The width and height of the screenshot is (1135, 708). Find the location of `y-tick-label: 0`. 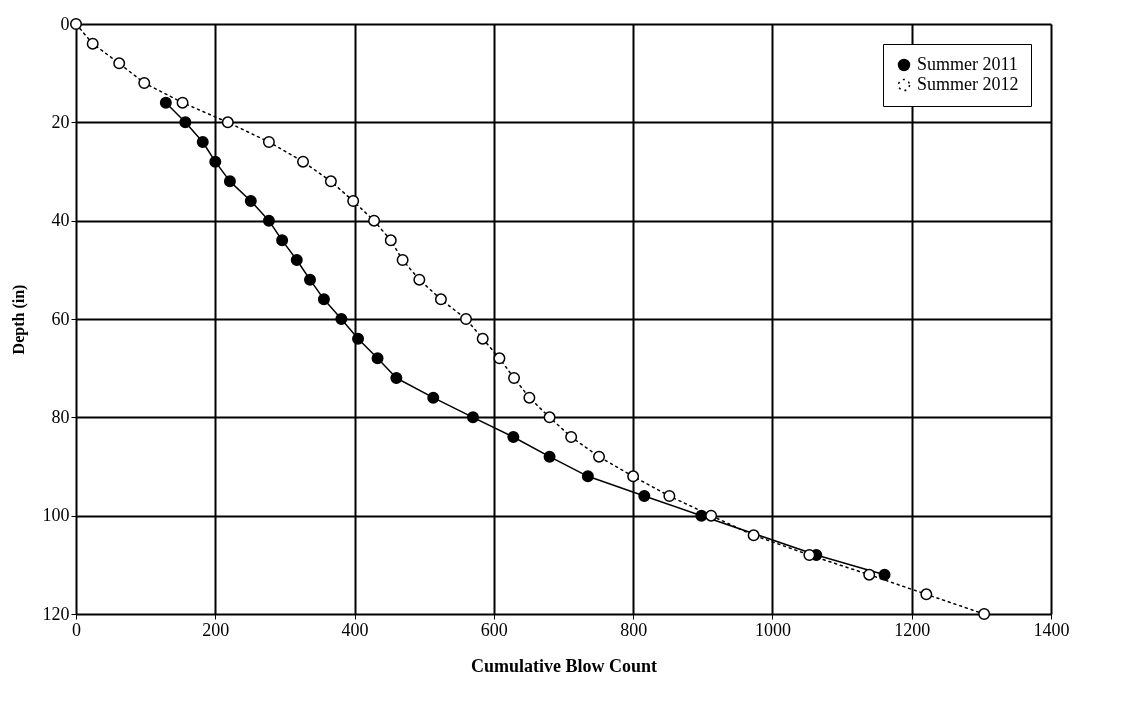

y-tick-label: 0 is located at coordinates (65, 23).